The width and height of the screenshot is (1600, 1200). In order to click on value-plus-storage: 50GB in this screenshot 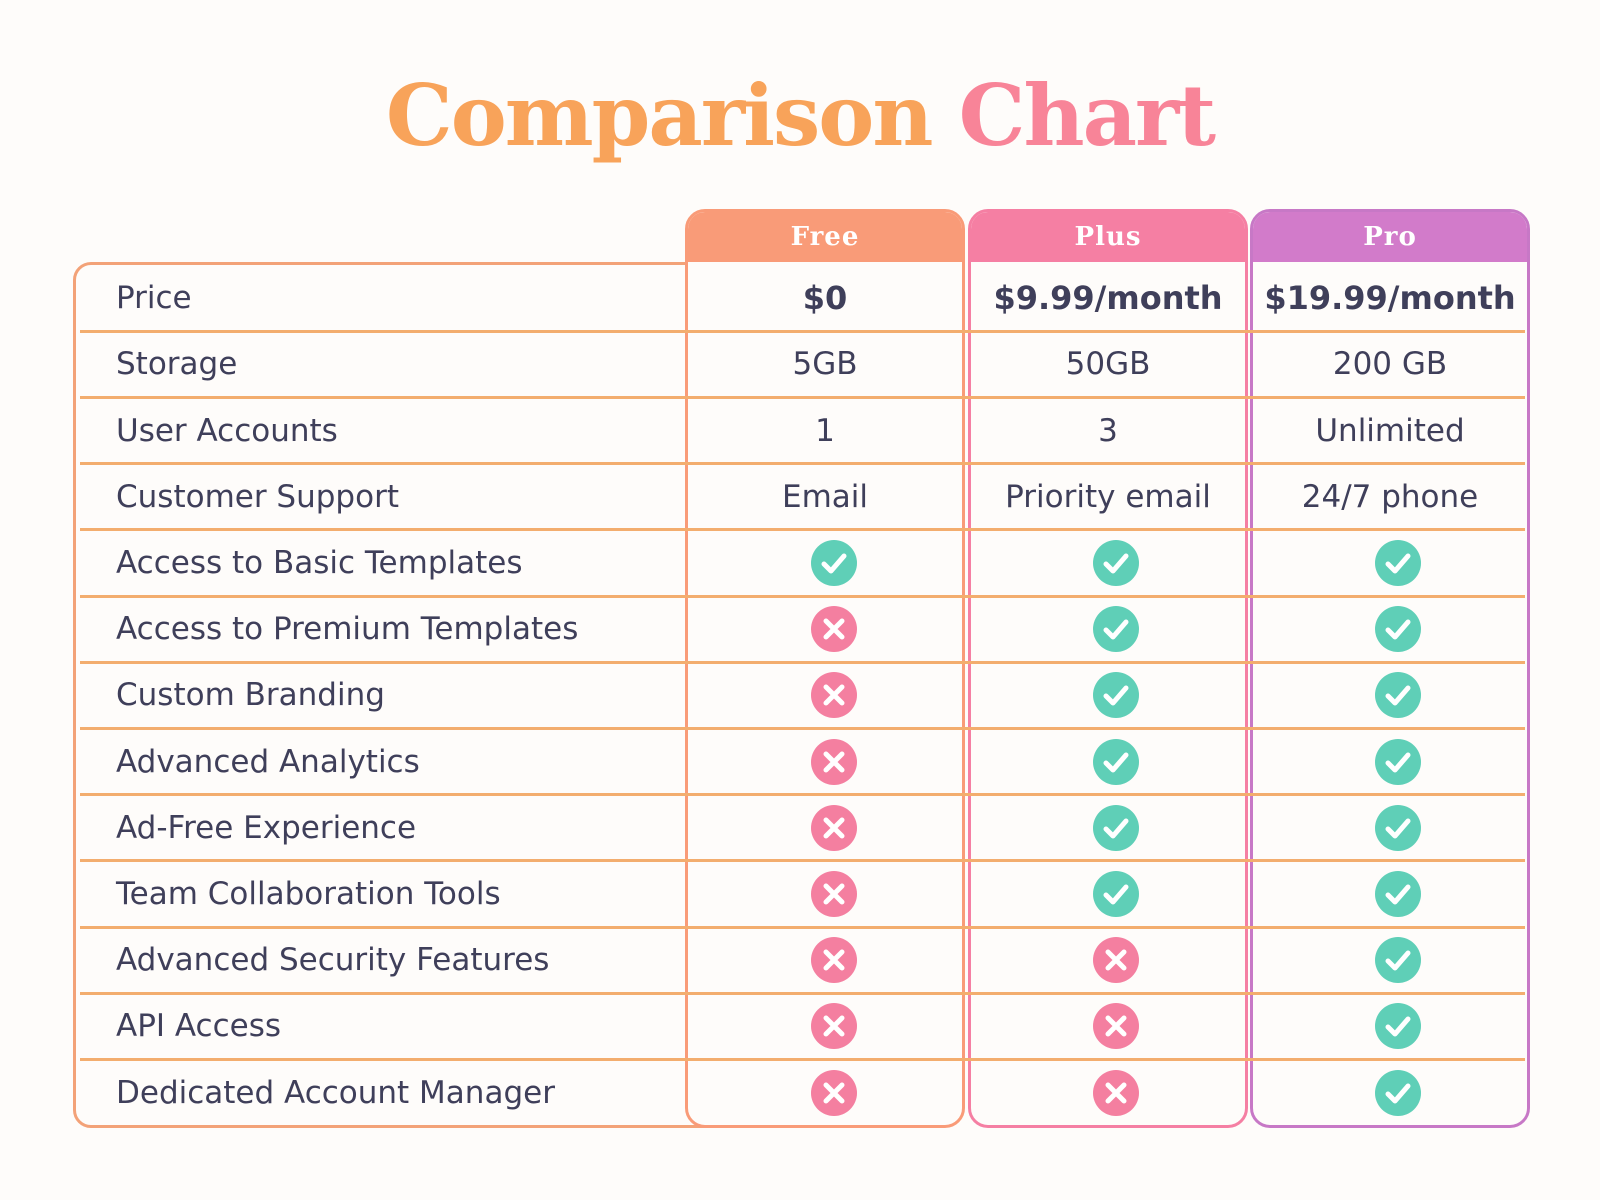, I will do `click(1108, 364)`.